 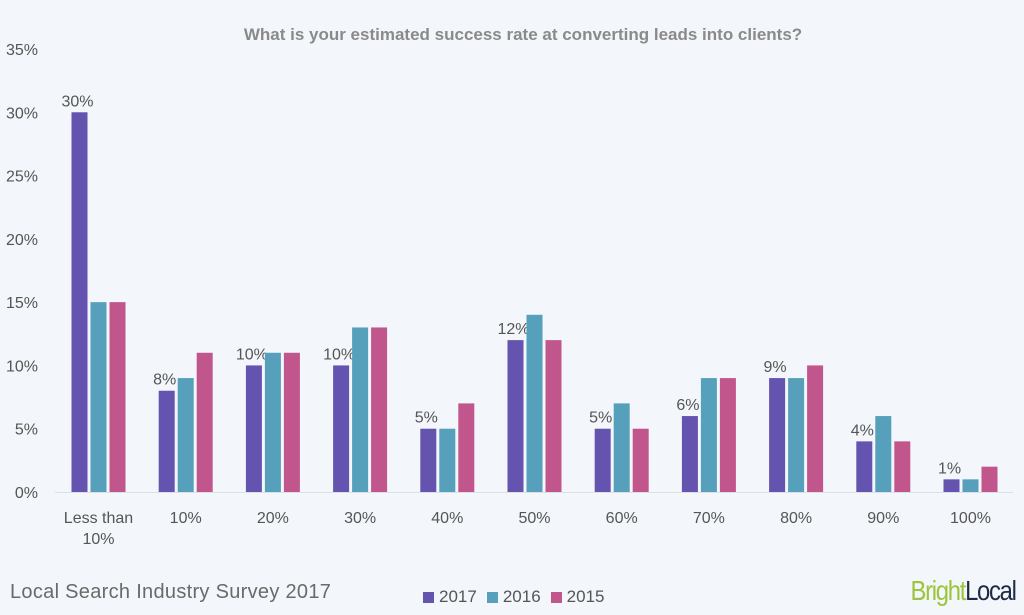 What do you see at coordinates (622, 518) in the screenshot?
I see `x-tick-label: 60%` at bounding box center [622, 518].